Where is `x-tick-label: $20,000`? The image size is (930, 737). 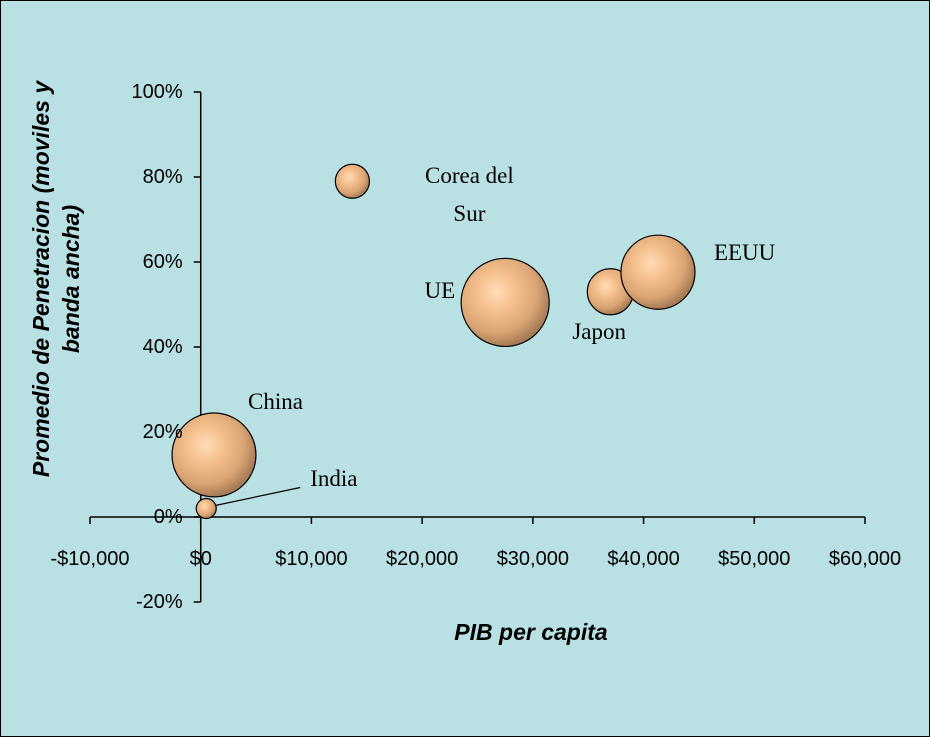 x-tick-label: $20,000 is located at coordinates (422, 559).